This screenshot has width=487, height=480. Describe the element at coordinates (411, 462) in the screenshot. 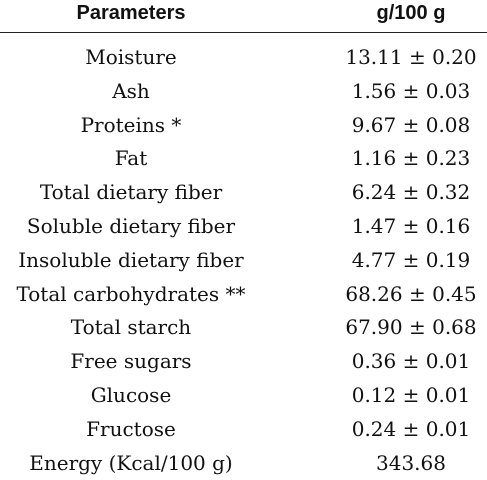

I see `value-cell: 343.68` at that location.